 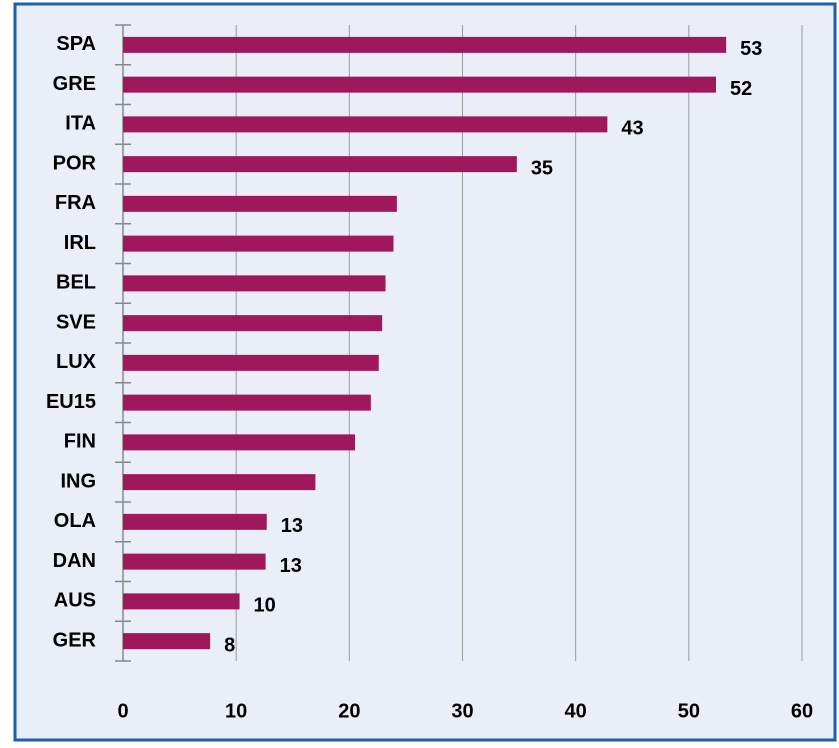 What do you see at coordinates (462, 711) in the screenshot?
I see `x-tick-label: 30` at bounding box center [462, 711].